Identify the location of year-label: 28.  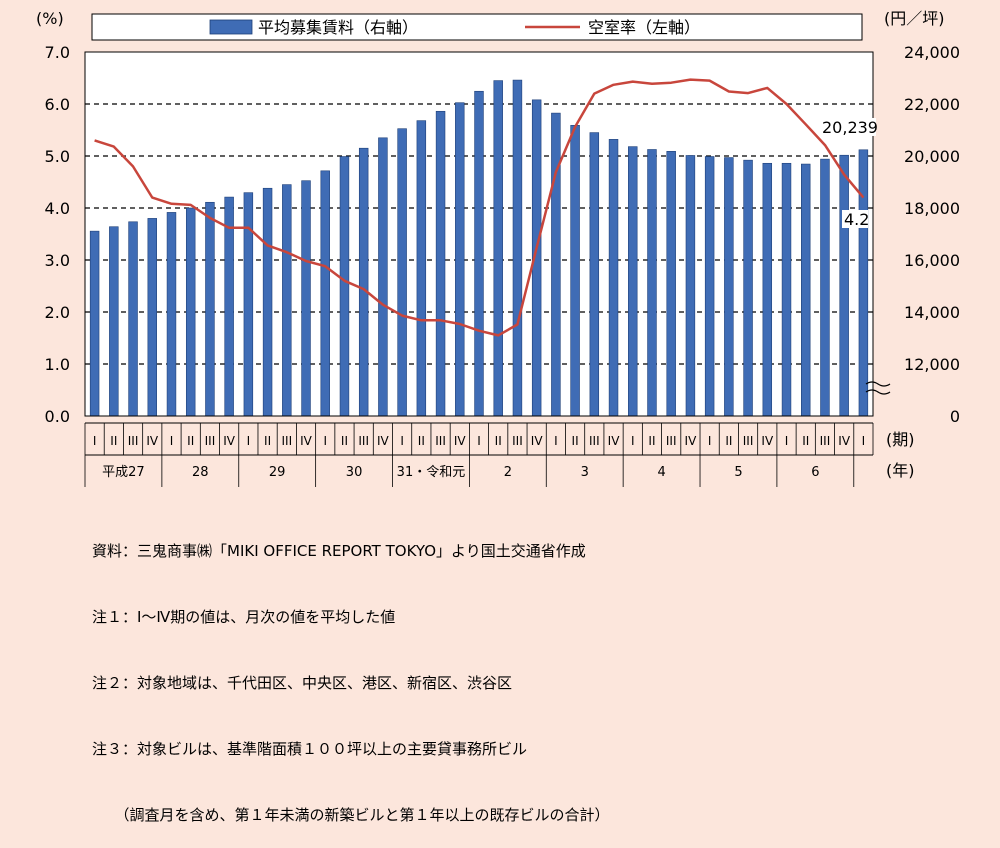
(200, 472).